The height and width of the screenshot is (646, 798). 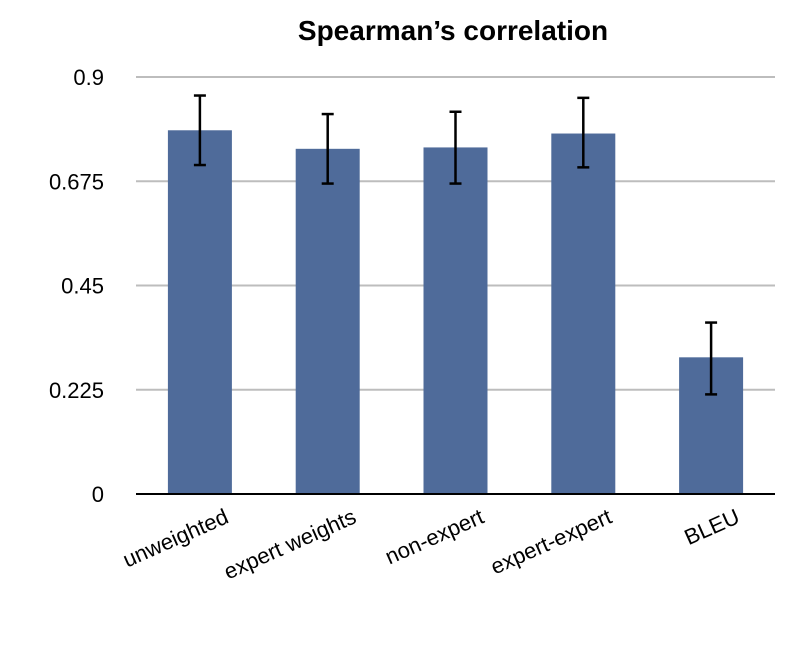 What do you see at coordinates (434, 537) in the screenshot?
I see `x-category-label: non-expert` at bounding box center [434, 537].